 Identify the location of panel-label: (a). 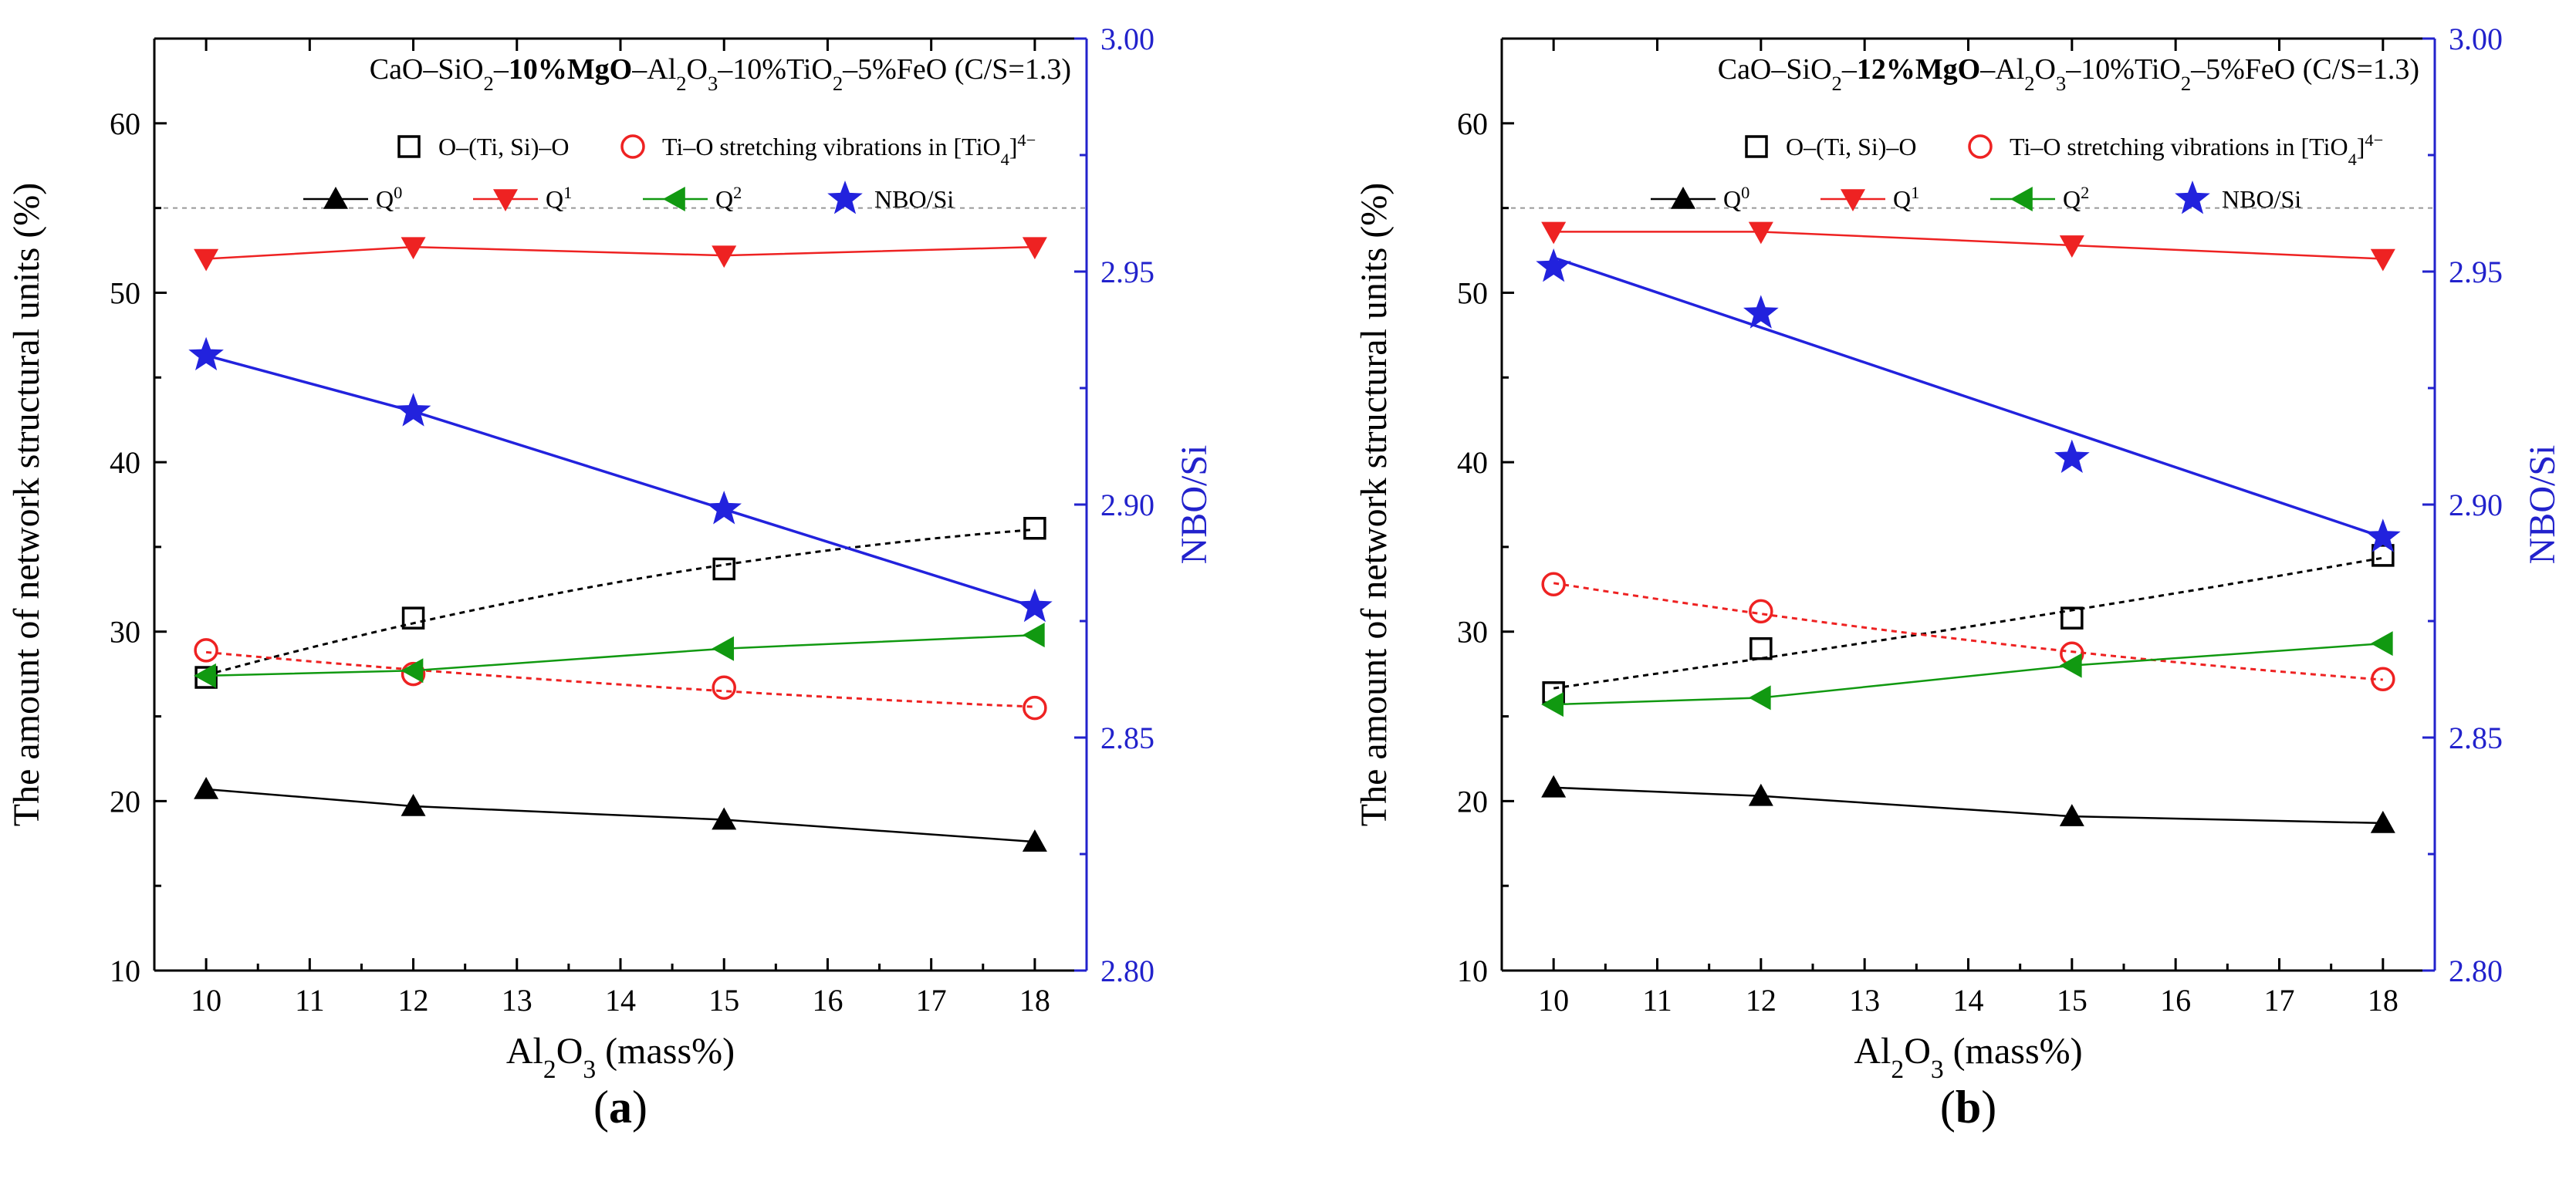
(620, 1107).